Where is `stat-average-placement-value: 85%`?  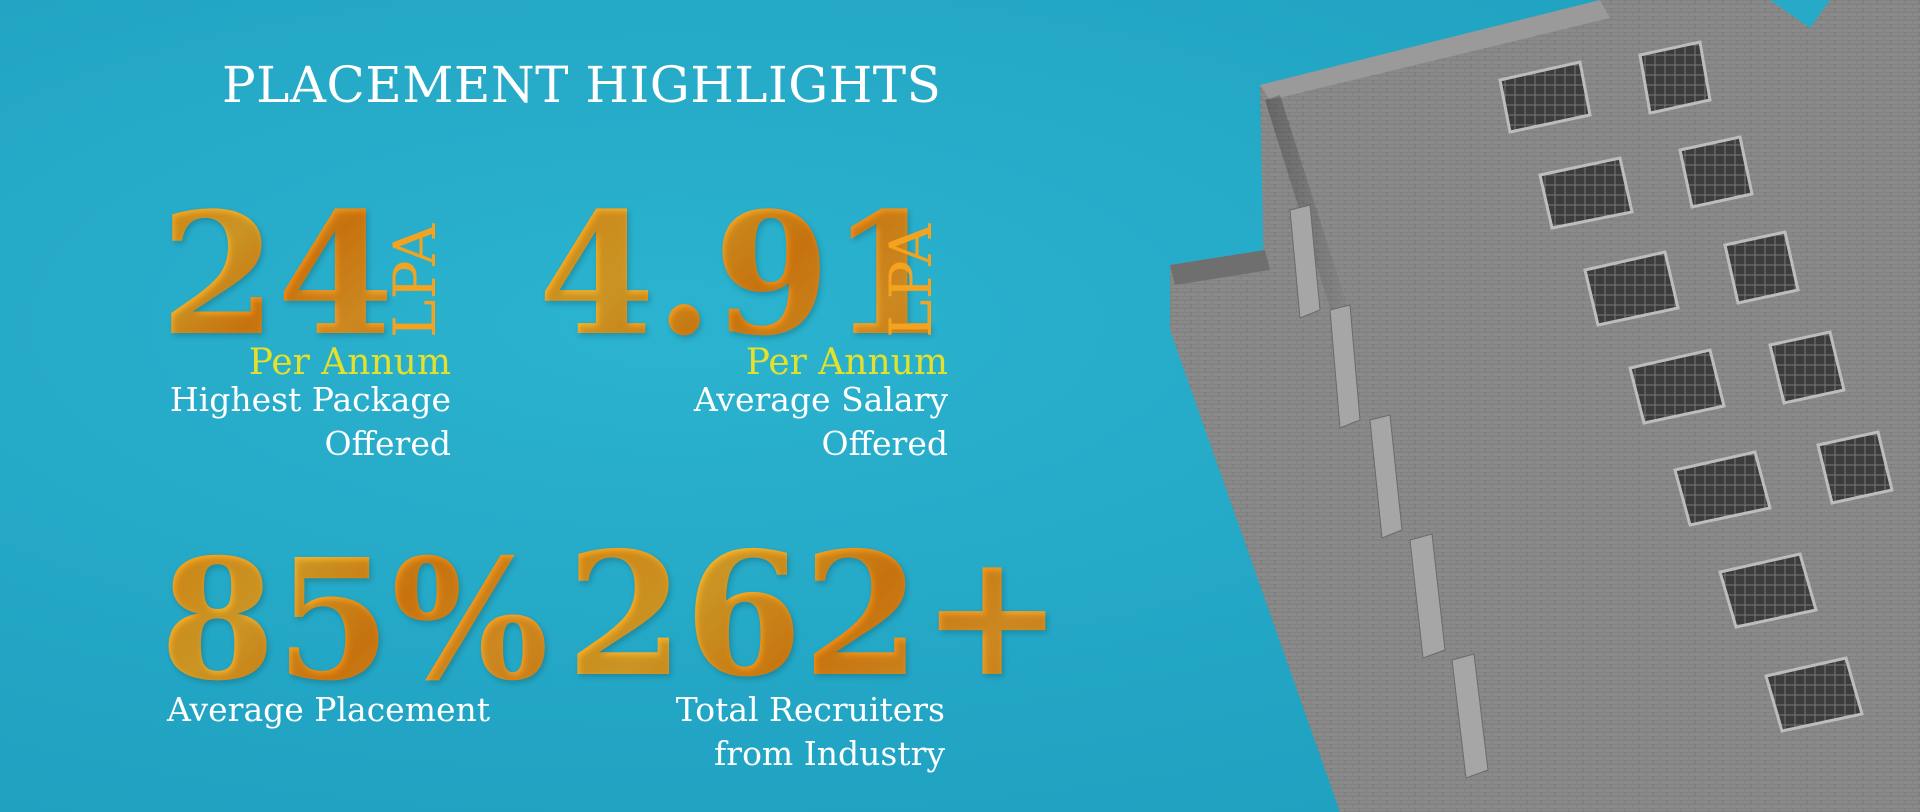 stat-average-placement-value: 85% is located at coordinates (354, 620).